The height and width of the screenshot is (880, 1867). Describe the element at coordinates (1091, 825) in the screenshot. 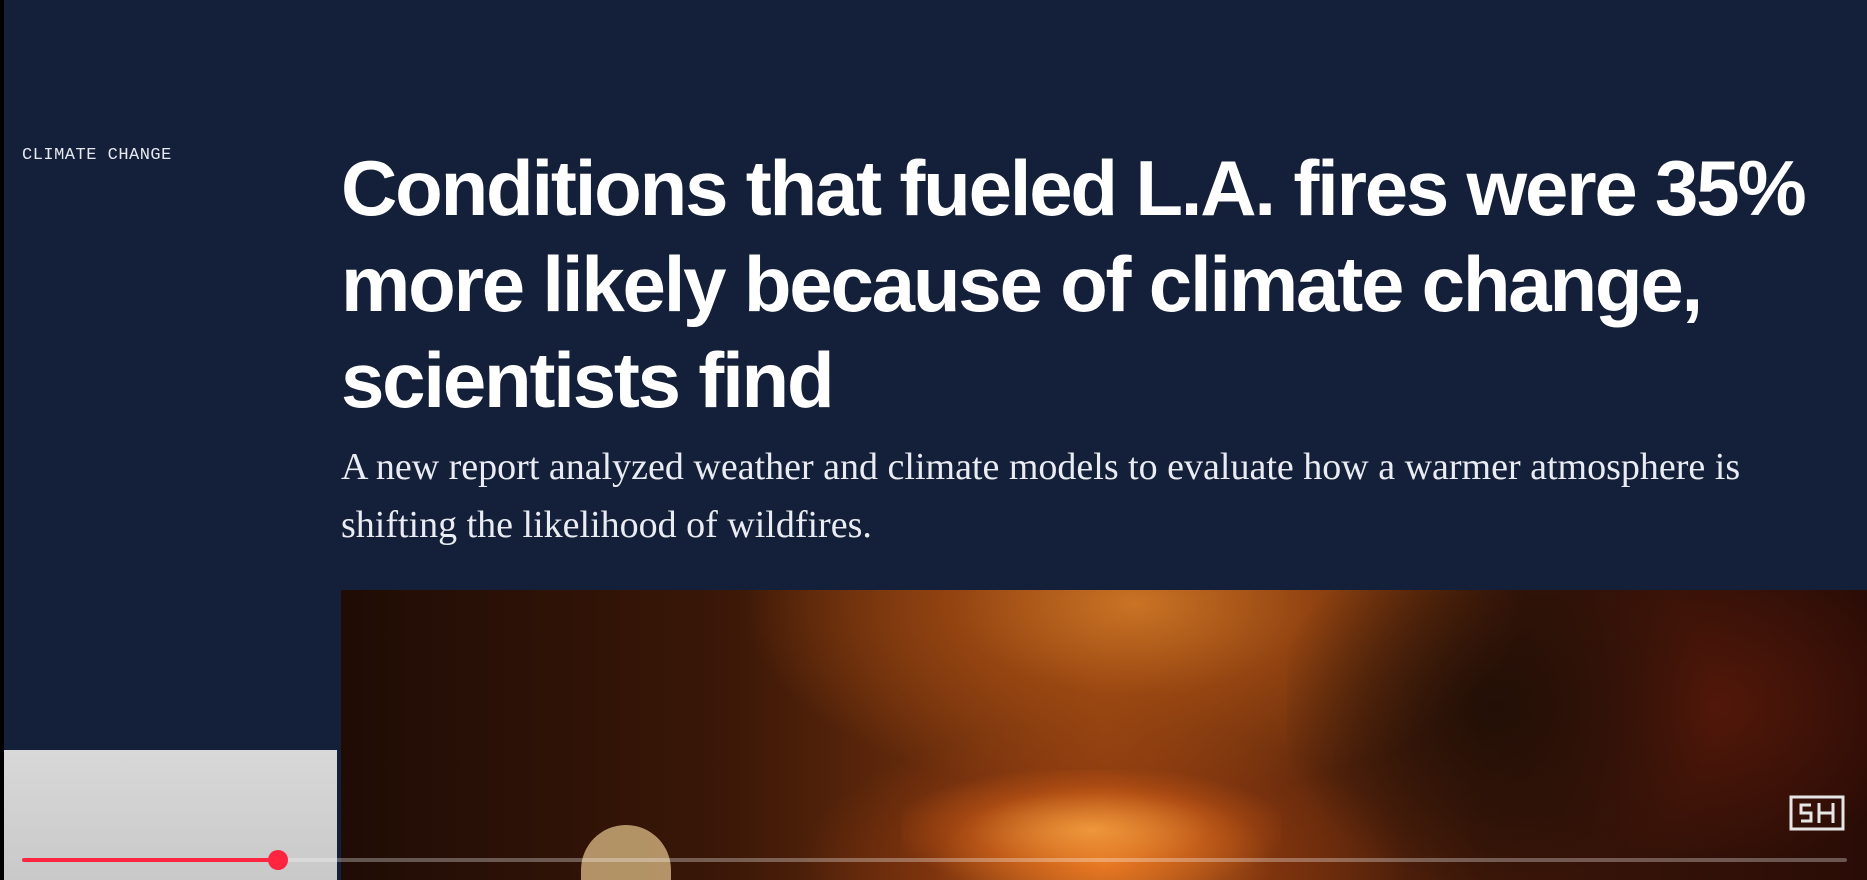

I see `fire-glow` at that location.